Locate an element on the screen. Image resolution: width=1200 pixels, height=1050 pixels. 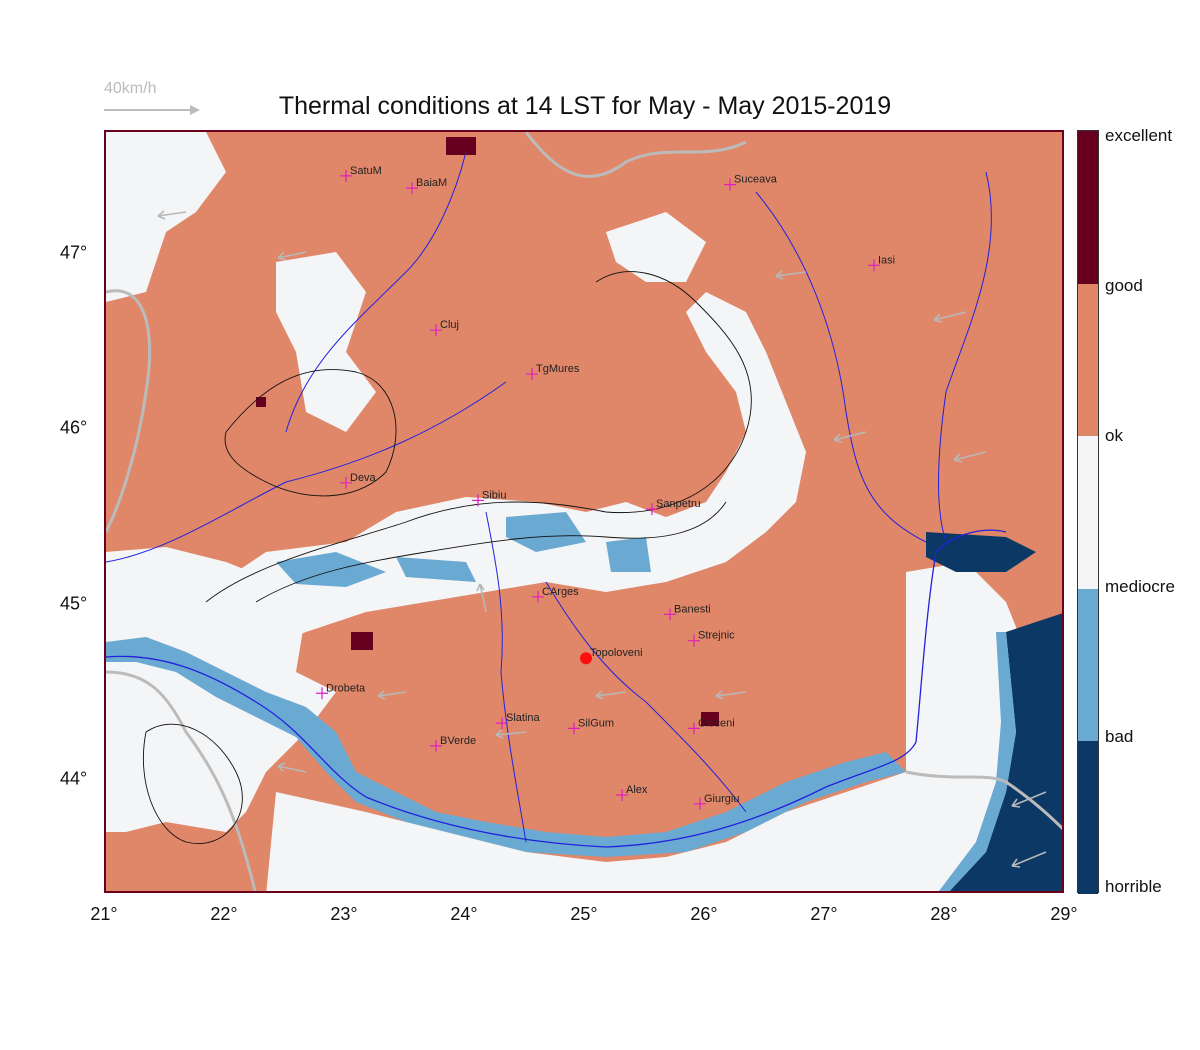
city-label: Sibiu is located at coordinates (494, 495).